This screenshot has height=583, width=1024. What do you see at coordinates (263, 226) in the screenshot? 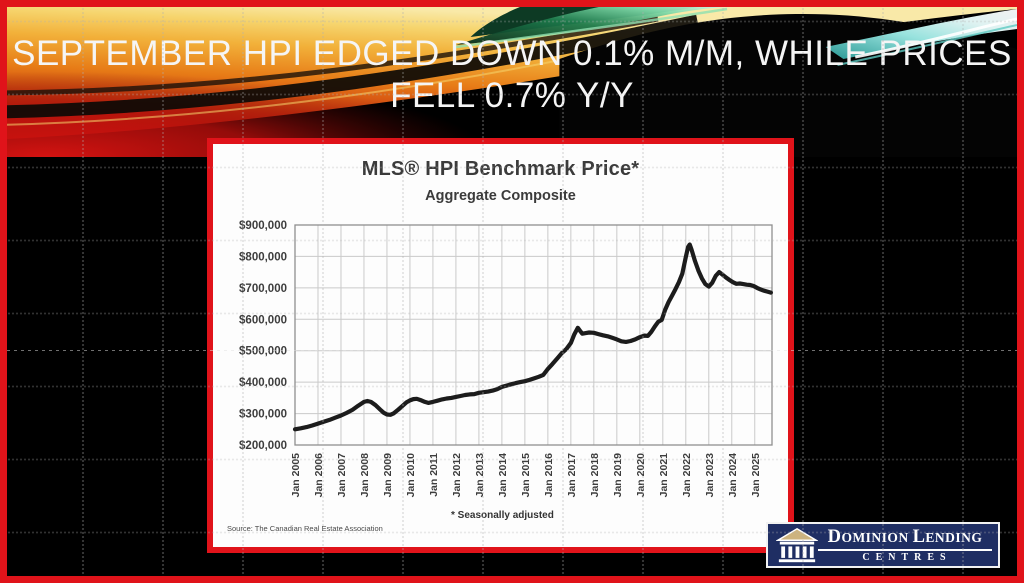
I see `svg-text: $900,000` at bounding box center [263, 226].